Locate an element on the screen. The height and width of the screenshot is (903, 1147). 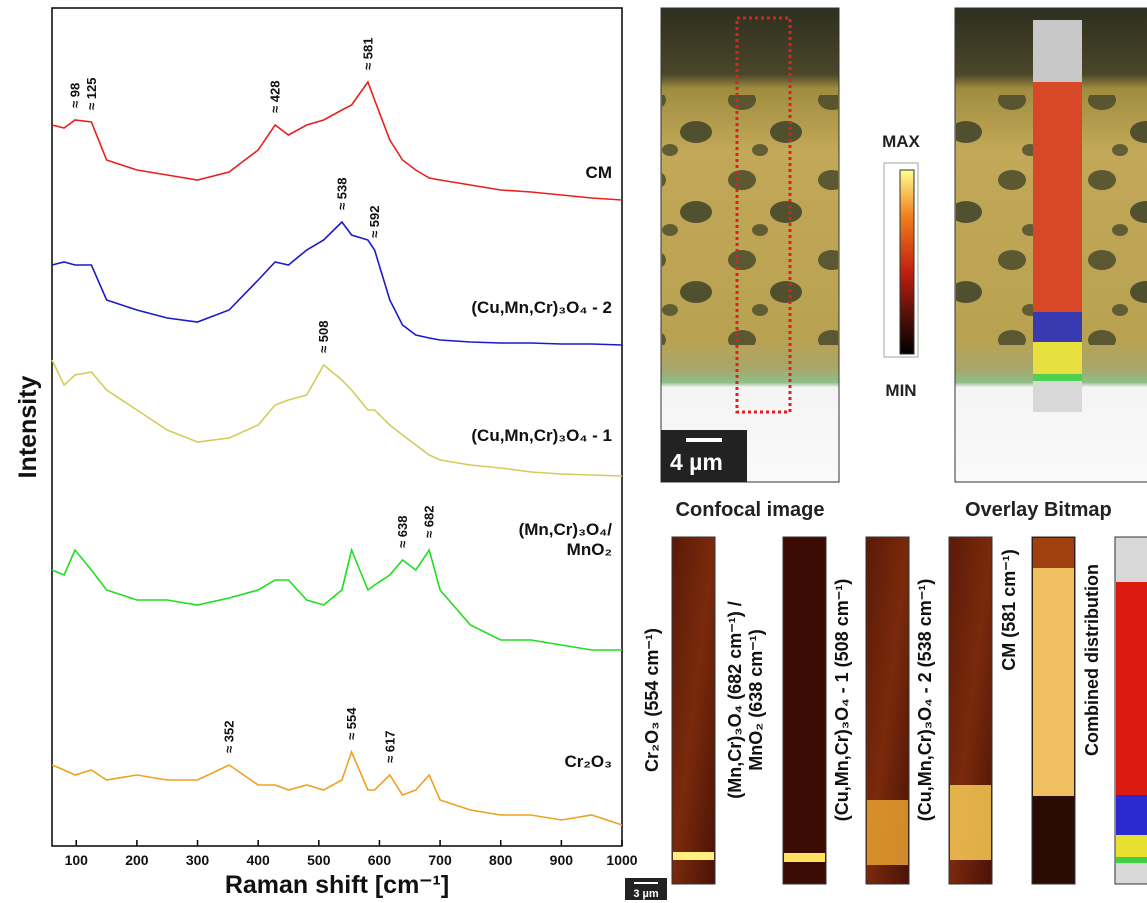
peak-label: ≈ 682 is located at coordinates (429, 522).